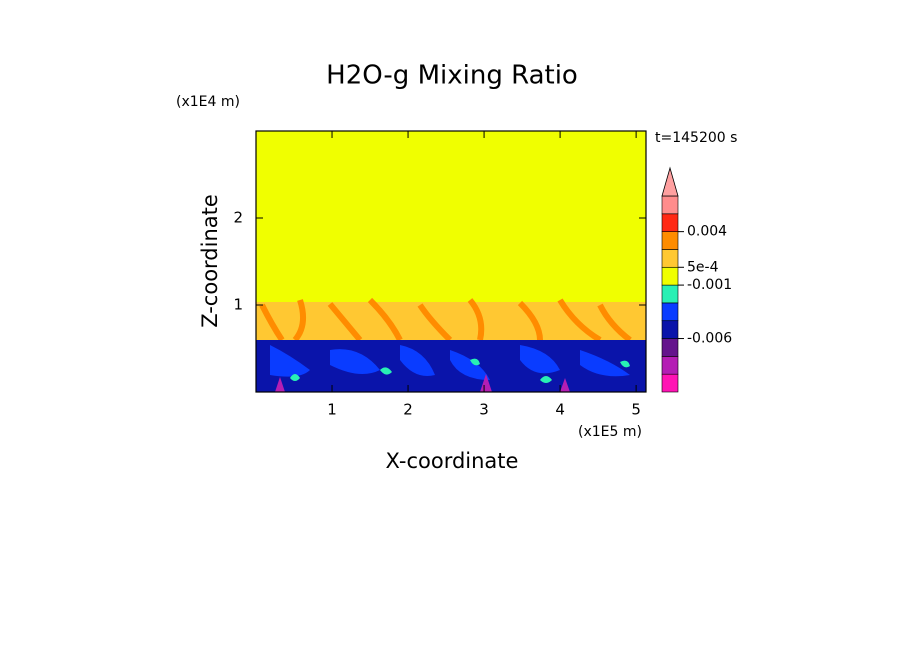 This screenshot has width=904, height=658. Describe the element at coordinates (709, 285) in the screenshot. I see `colorbar-tick-label: -0.001` at that location.